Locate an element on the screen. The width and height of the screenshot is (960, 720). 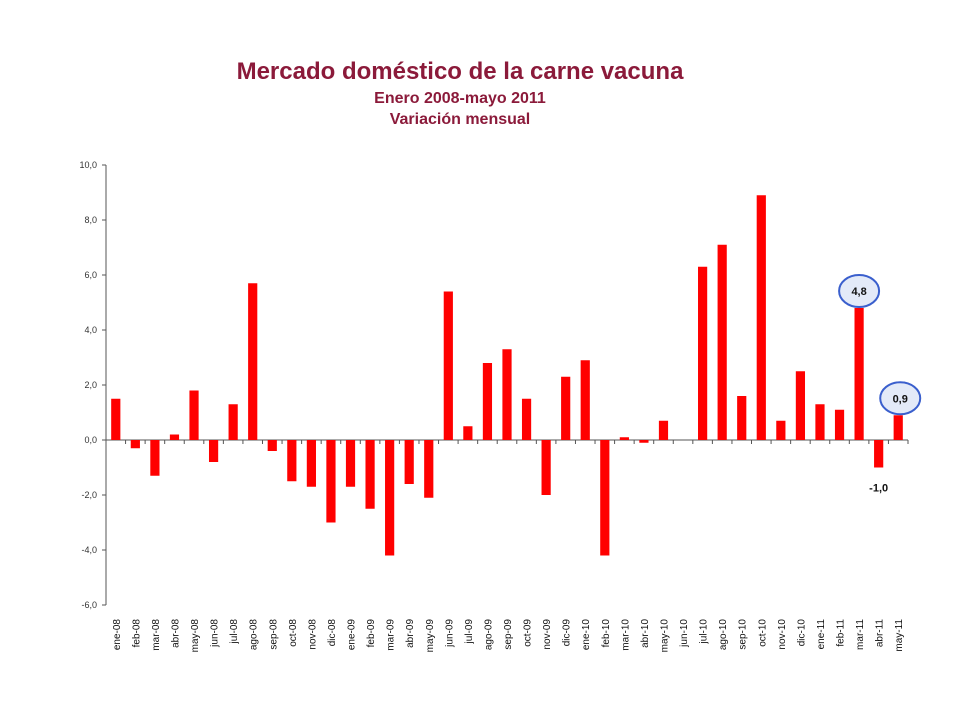
x-tick-label: jun-09 is located at coordinates (449, 633).